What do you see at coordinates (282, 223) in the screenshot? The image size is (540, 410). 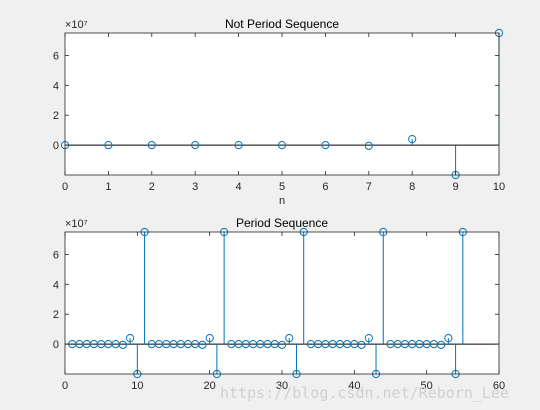 I see `chart-title: Period Sequence` at bounding box center [282, 223].